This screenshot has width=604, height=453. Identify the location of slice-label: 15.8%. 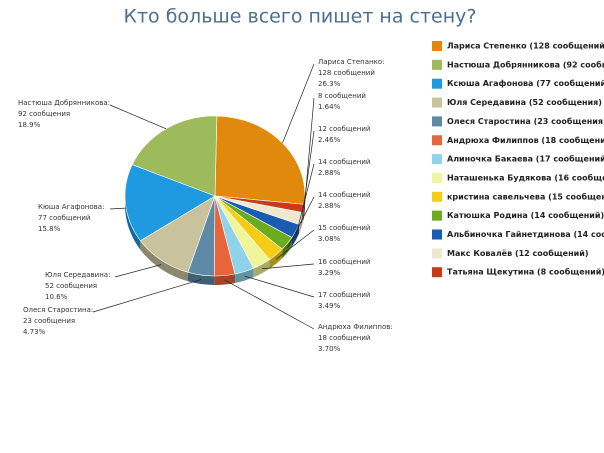
(49, 229).